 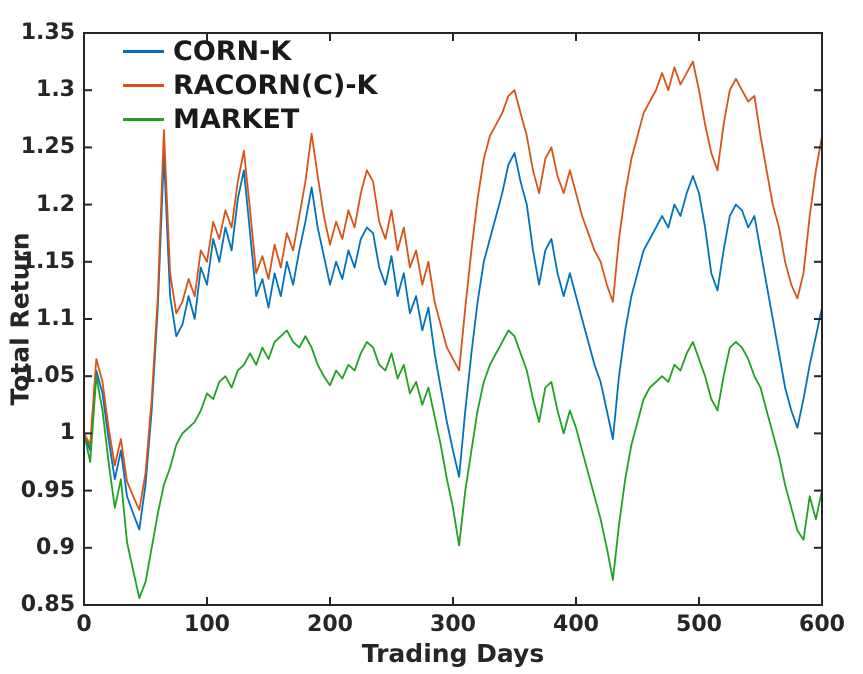 What do you see at coordinates (207, 624) in the screenshot?
I see `x-tick-label: 100` at bounding box center [207, 624].